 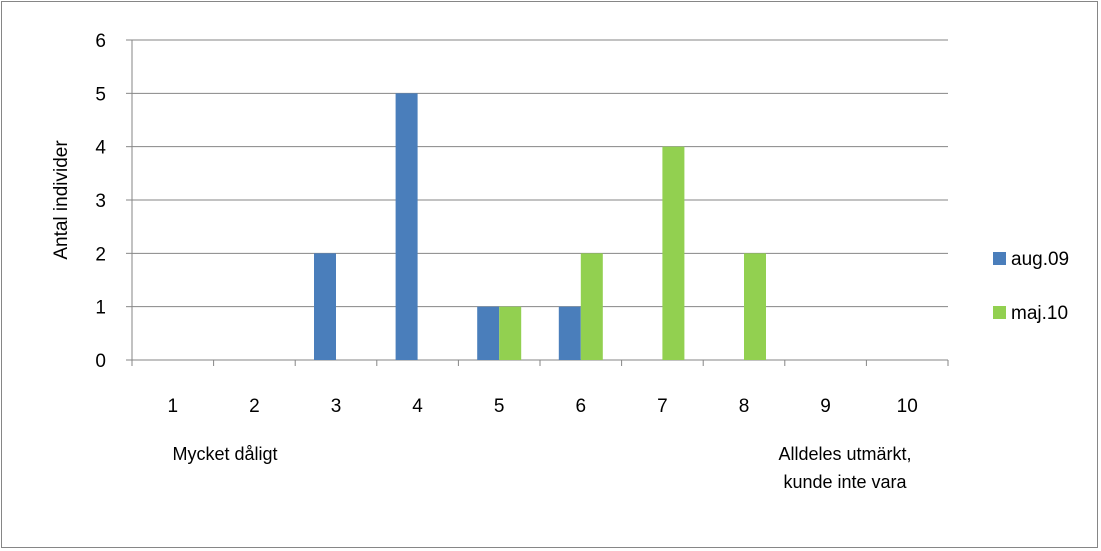 I want to click on x-tick-label: 1, so click(x=173, y=406).